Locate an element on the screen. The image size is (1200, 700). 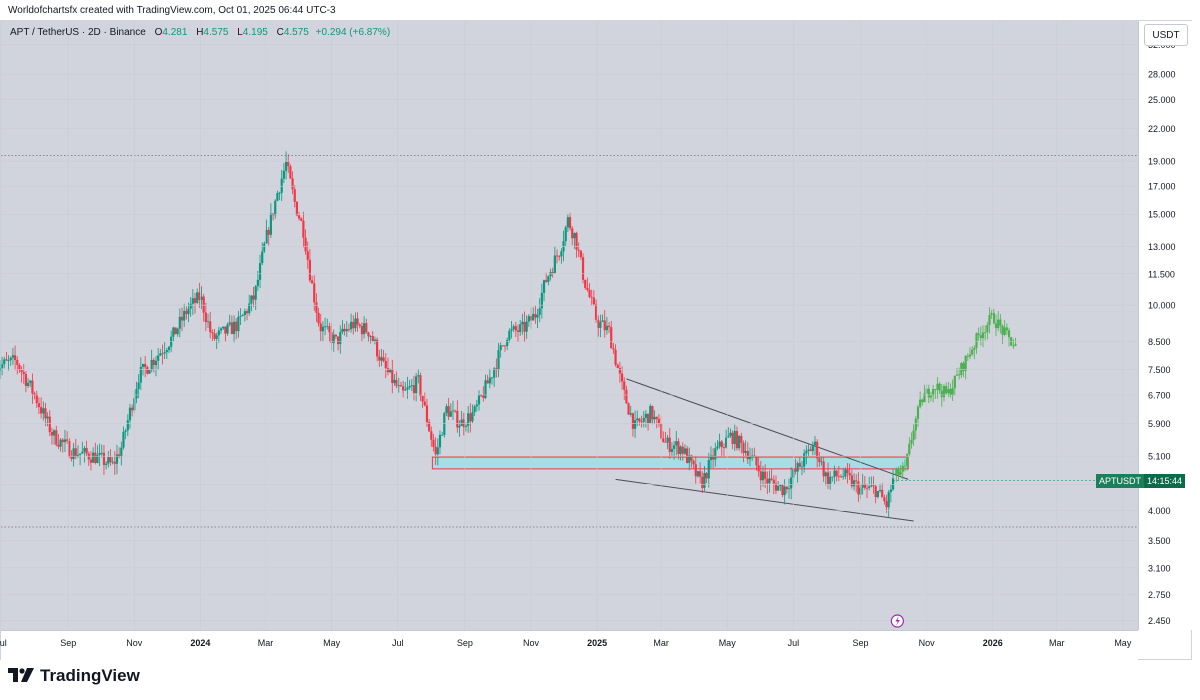
tradingview-brand: TradingView is located at coordinates (74, 676).